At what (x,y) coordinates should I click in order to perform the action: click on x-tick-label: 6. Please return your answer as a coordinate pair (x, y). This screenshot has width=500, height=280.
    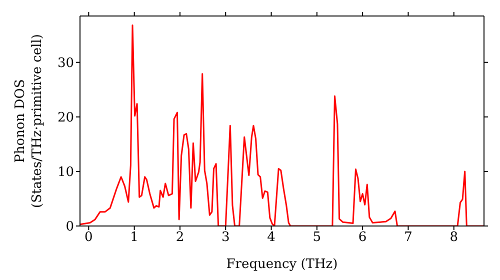
    Looking at the image, I should click on (362, 238).